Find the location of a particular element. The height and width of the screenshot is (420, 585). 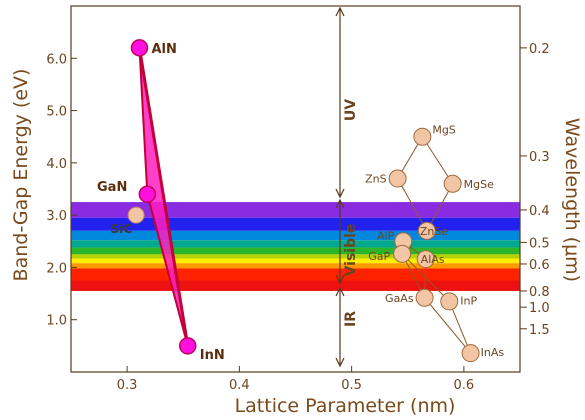

point-gap is located at coordinates (402, 253).